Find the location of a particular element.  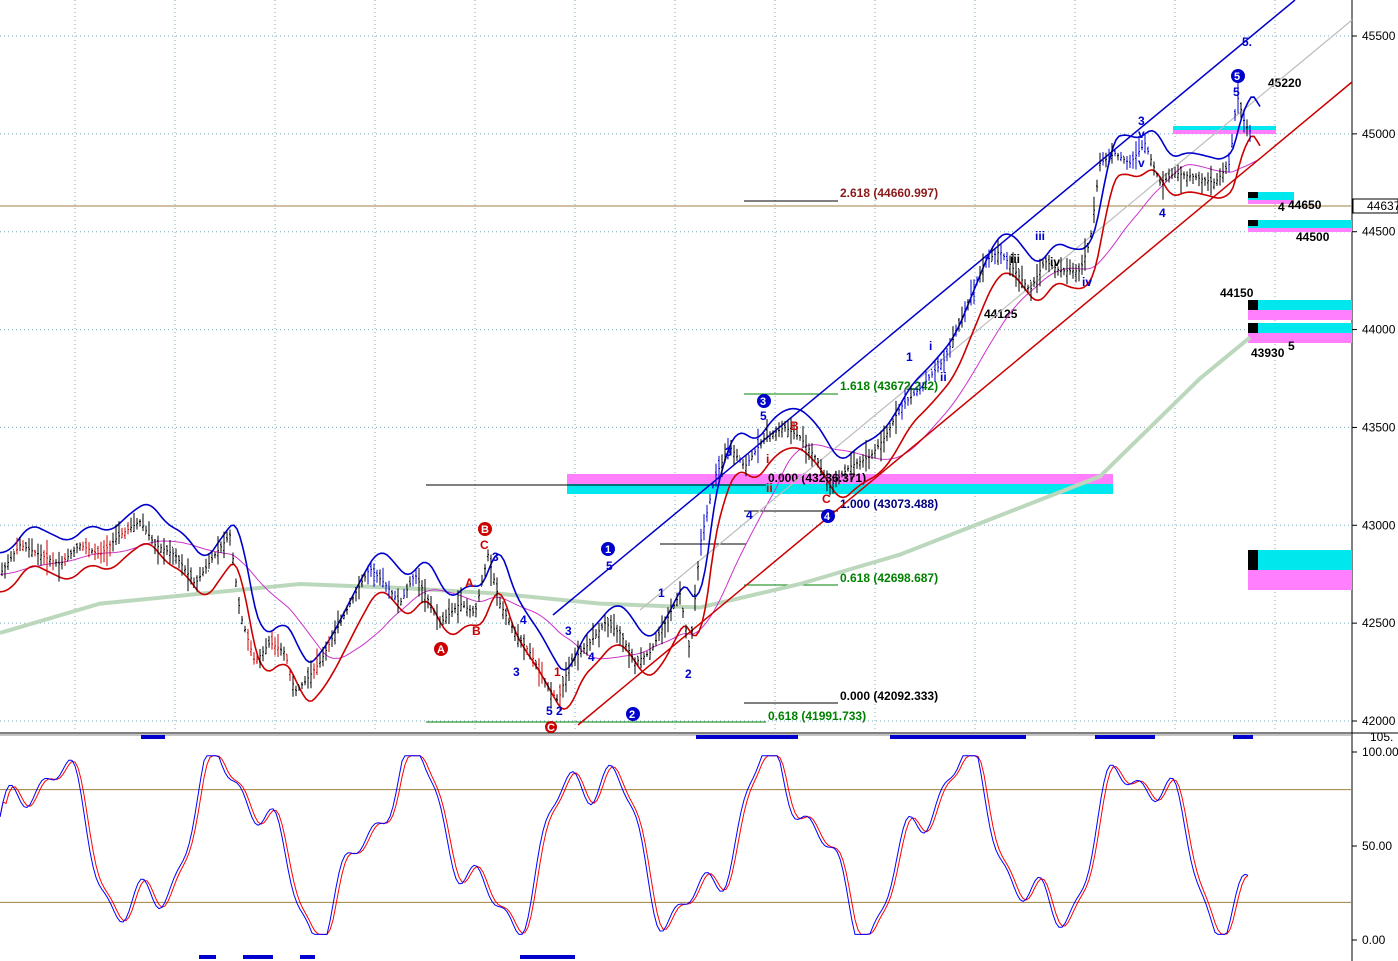

wave-circle-3-text: 3 is located at coordinates (763, 402).